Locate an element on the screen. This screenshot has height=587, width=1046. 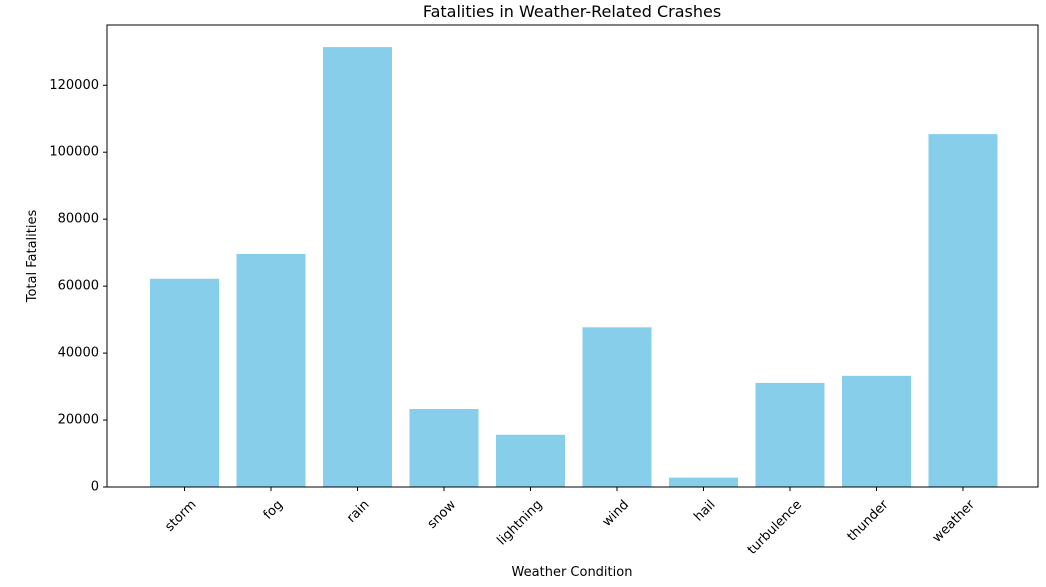
x-tick-label-rain: rain is located at coordinates (358, 511).